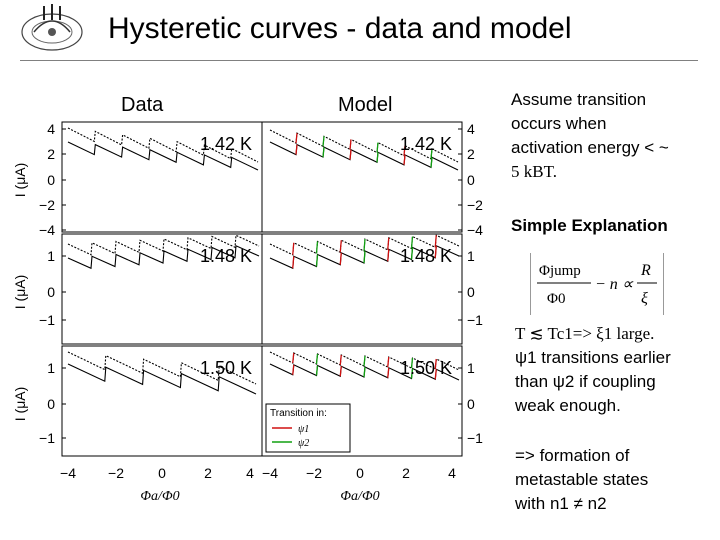  I want to click on x-tick-data: 0, so click(162, 473).